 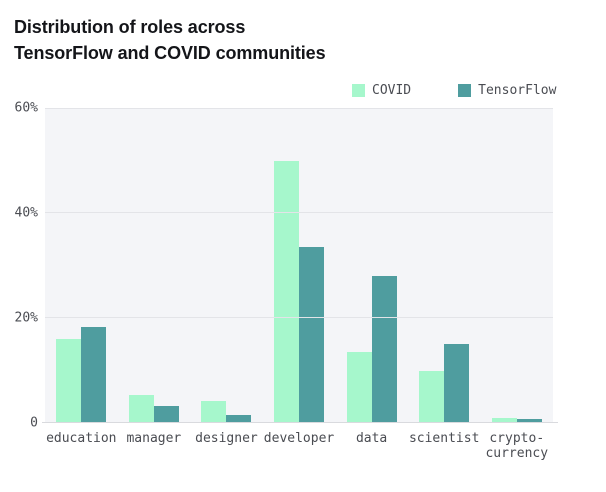 I want to click on legend-item-covid: COVID, so click(x=381, y=90).